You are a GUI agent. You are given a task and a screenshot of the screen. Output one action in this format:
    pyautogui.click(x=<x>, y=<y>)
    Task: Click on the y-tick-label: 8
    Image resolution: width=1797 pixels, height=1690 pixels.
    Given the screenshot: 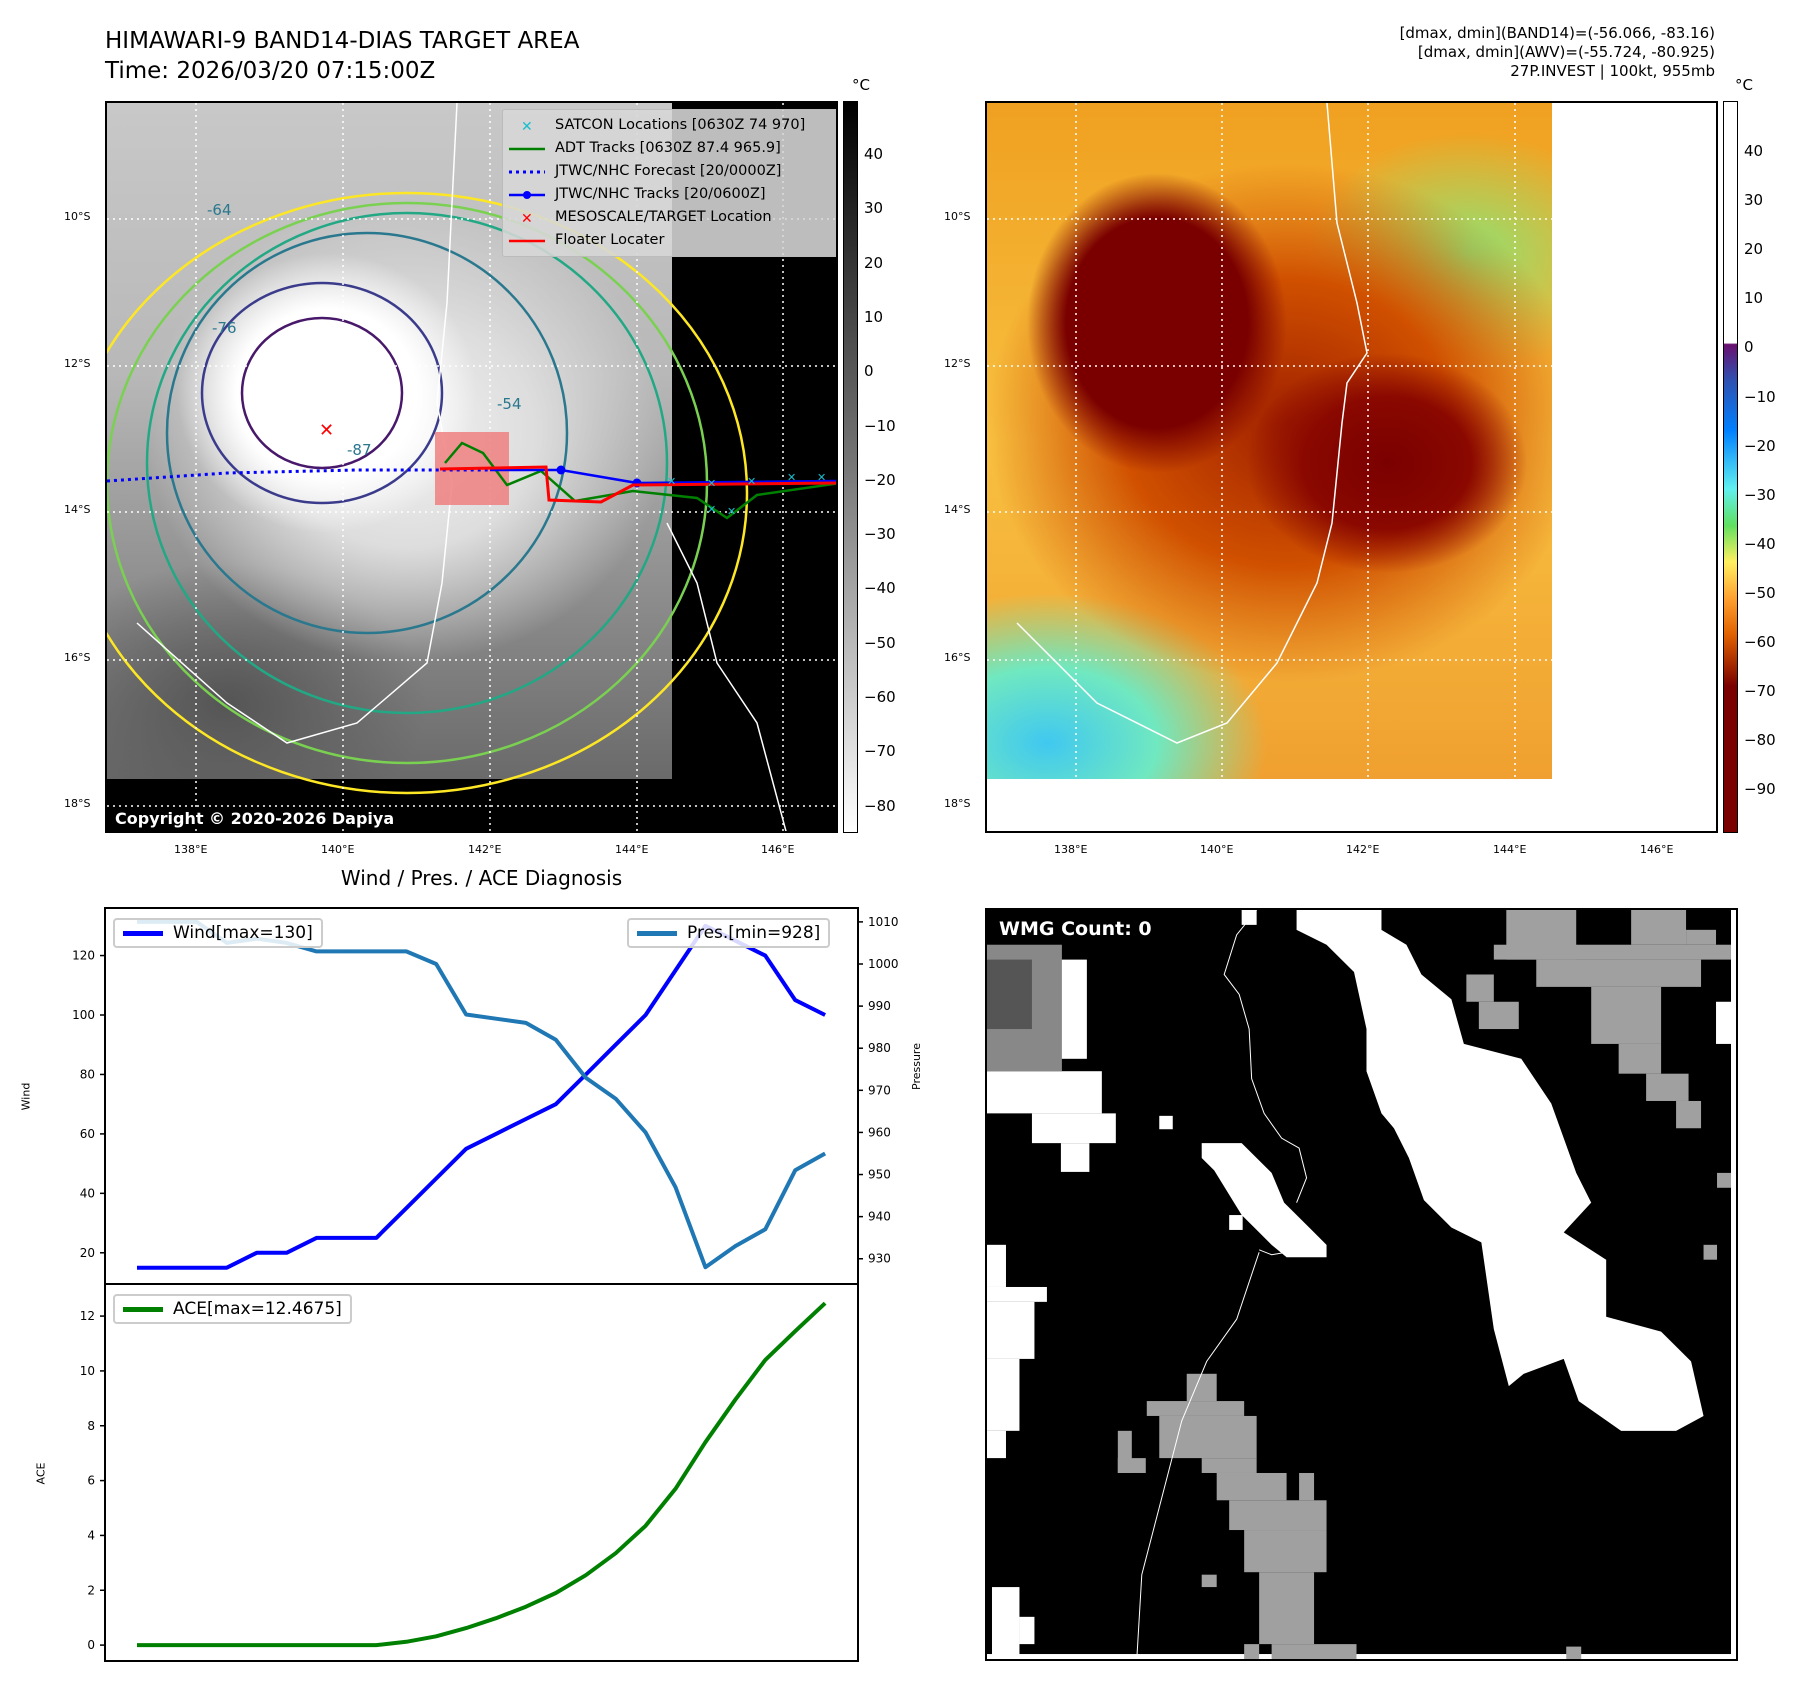 What is the action you would take?
    pyautogui.click(x=91, y=1426)
    